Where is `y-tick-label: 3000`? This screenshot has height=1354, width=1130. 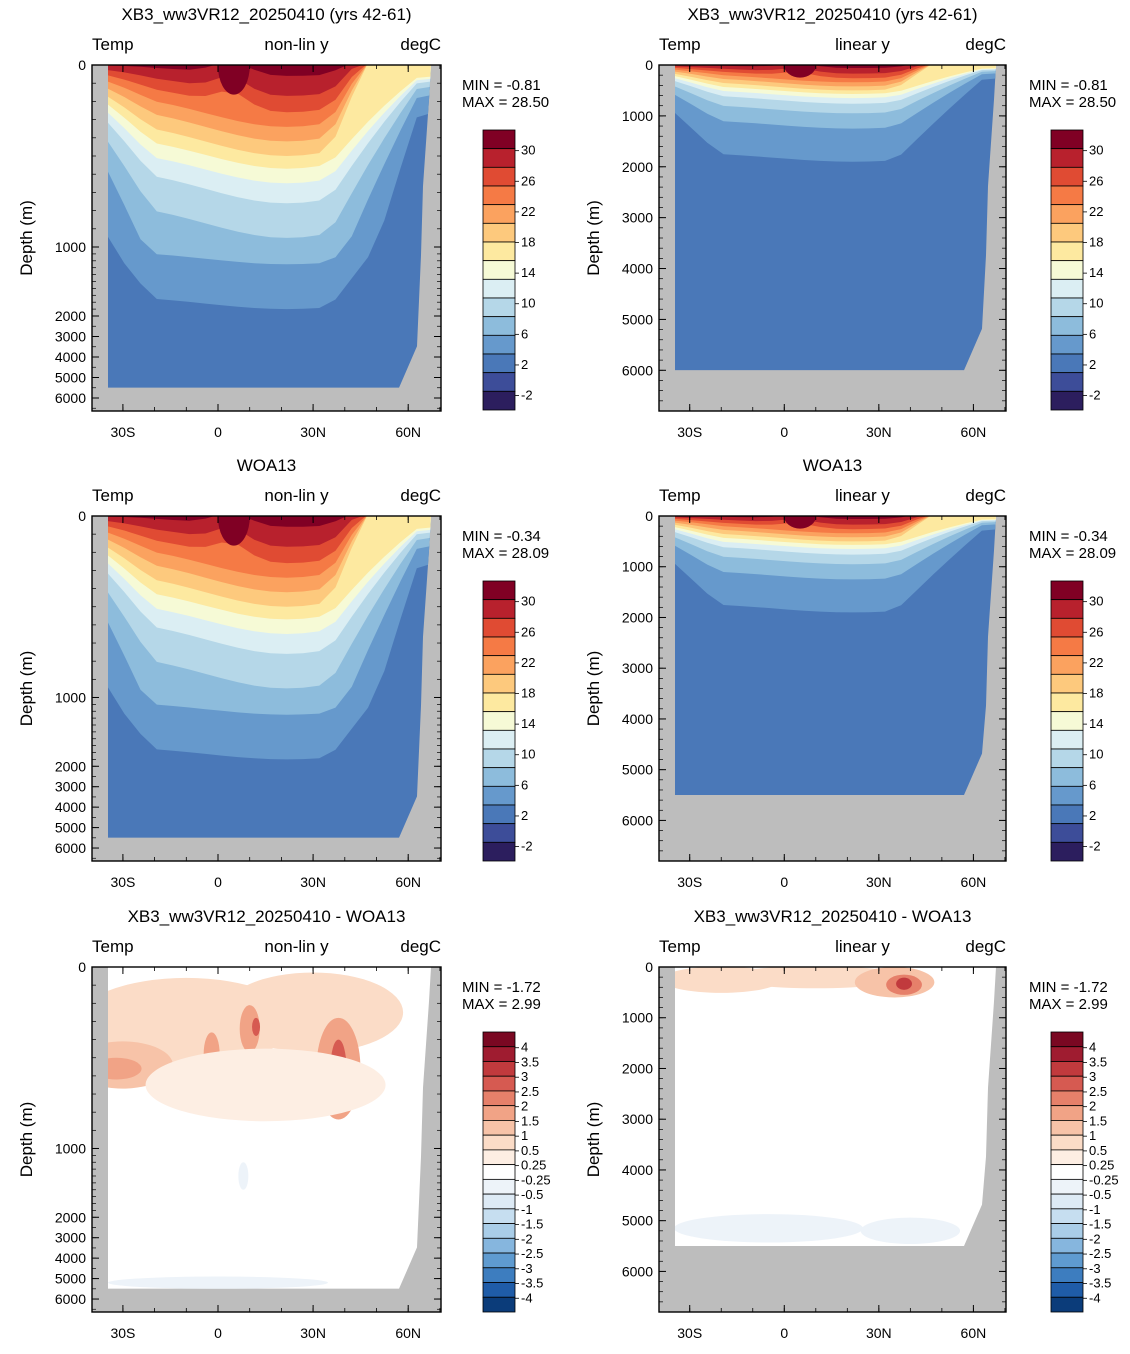 y-tick-label: 3000 is located at coordinates (70, 337).